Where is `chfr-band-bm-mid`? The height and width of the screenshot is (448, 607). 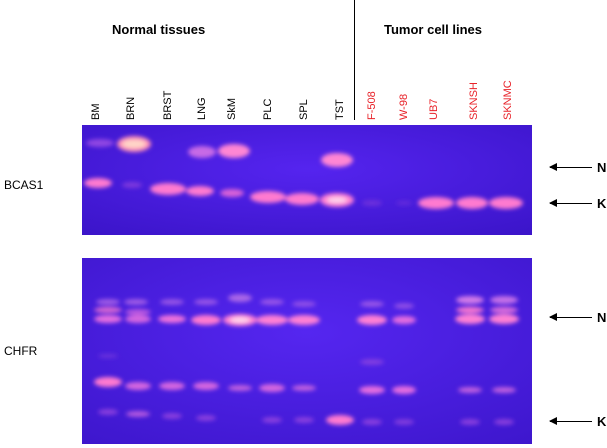 chfr-band-bm-mid is located at coordinates (108, 356).